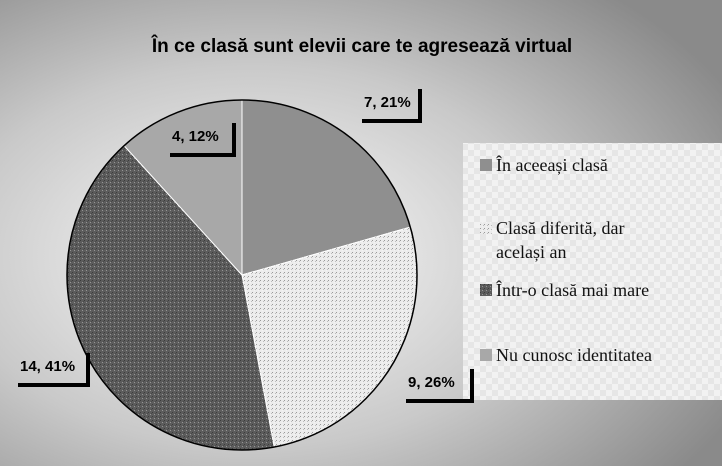  I want to click on slice-texture, so click(329, 337).